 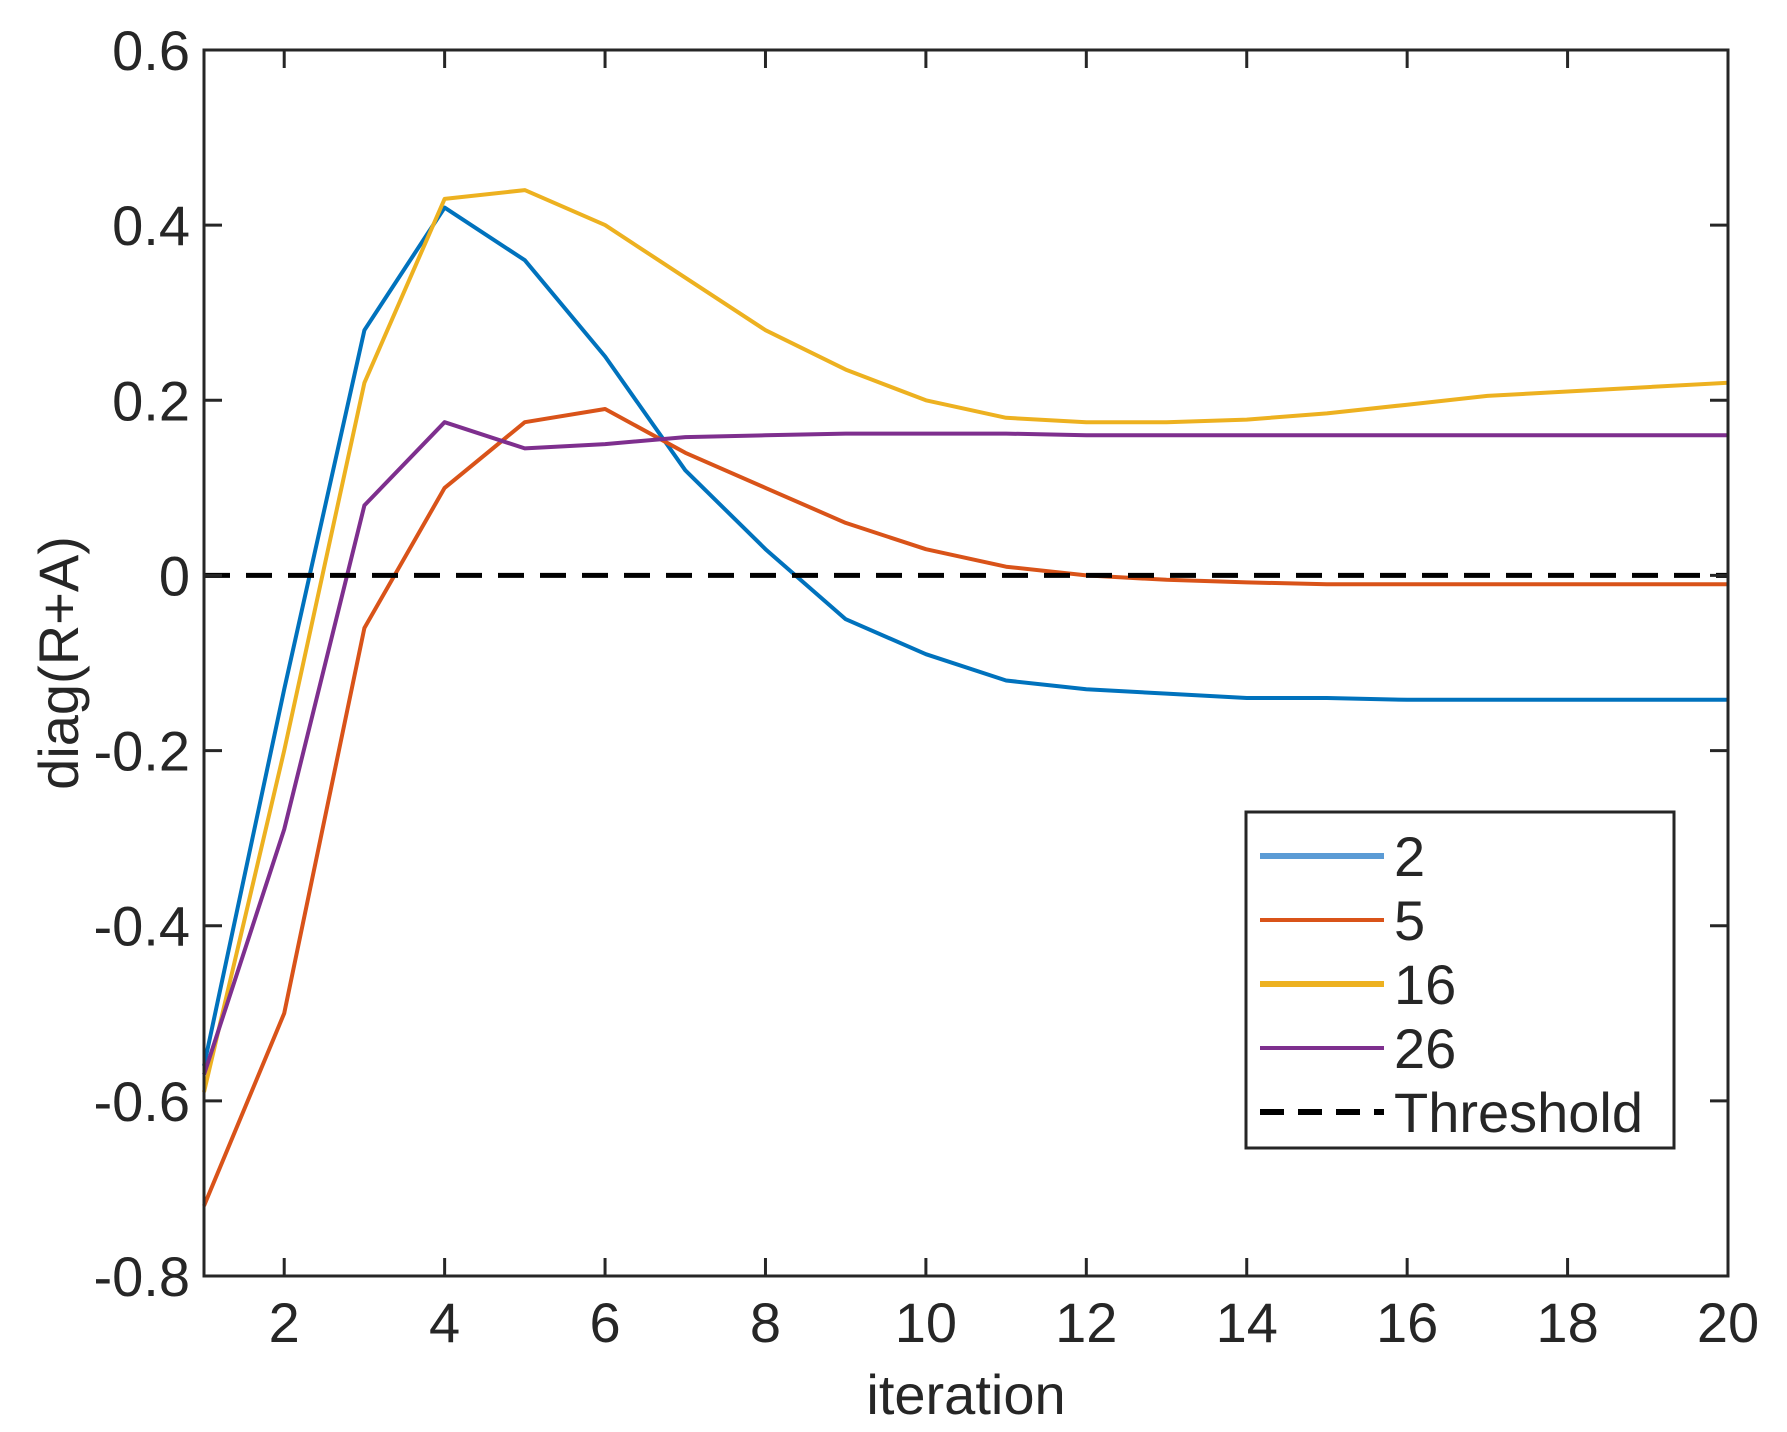 What do you see at coordinates (1247, 1322) in the screenshot?
I see `x-tick-label: 14` at bounding box center [1247, 1322].